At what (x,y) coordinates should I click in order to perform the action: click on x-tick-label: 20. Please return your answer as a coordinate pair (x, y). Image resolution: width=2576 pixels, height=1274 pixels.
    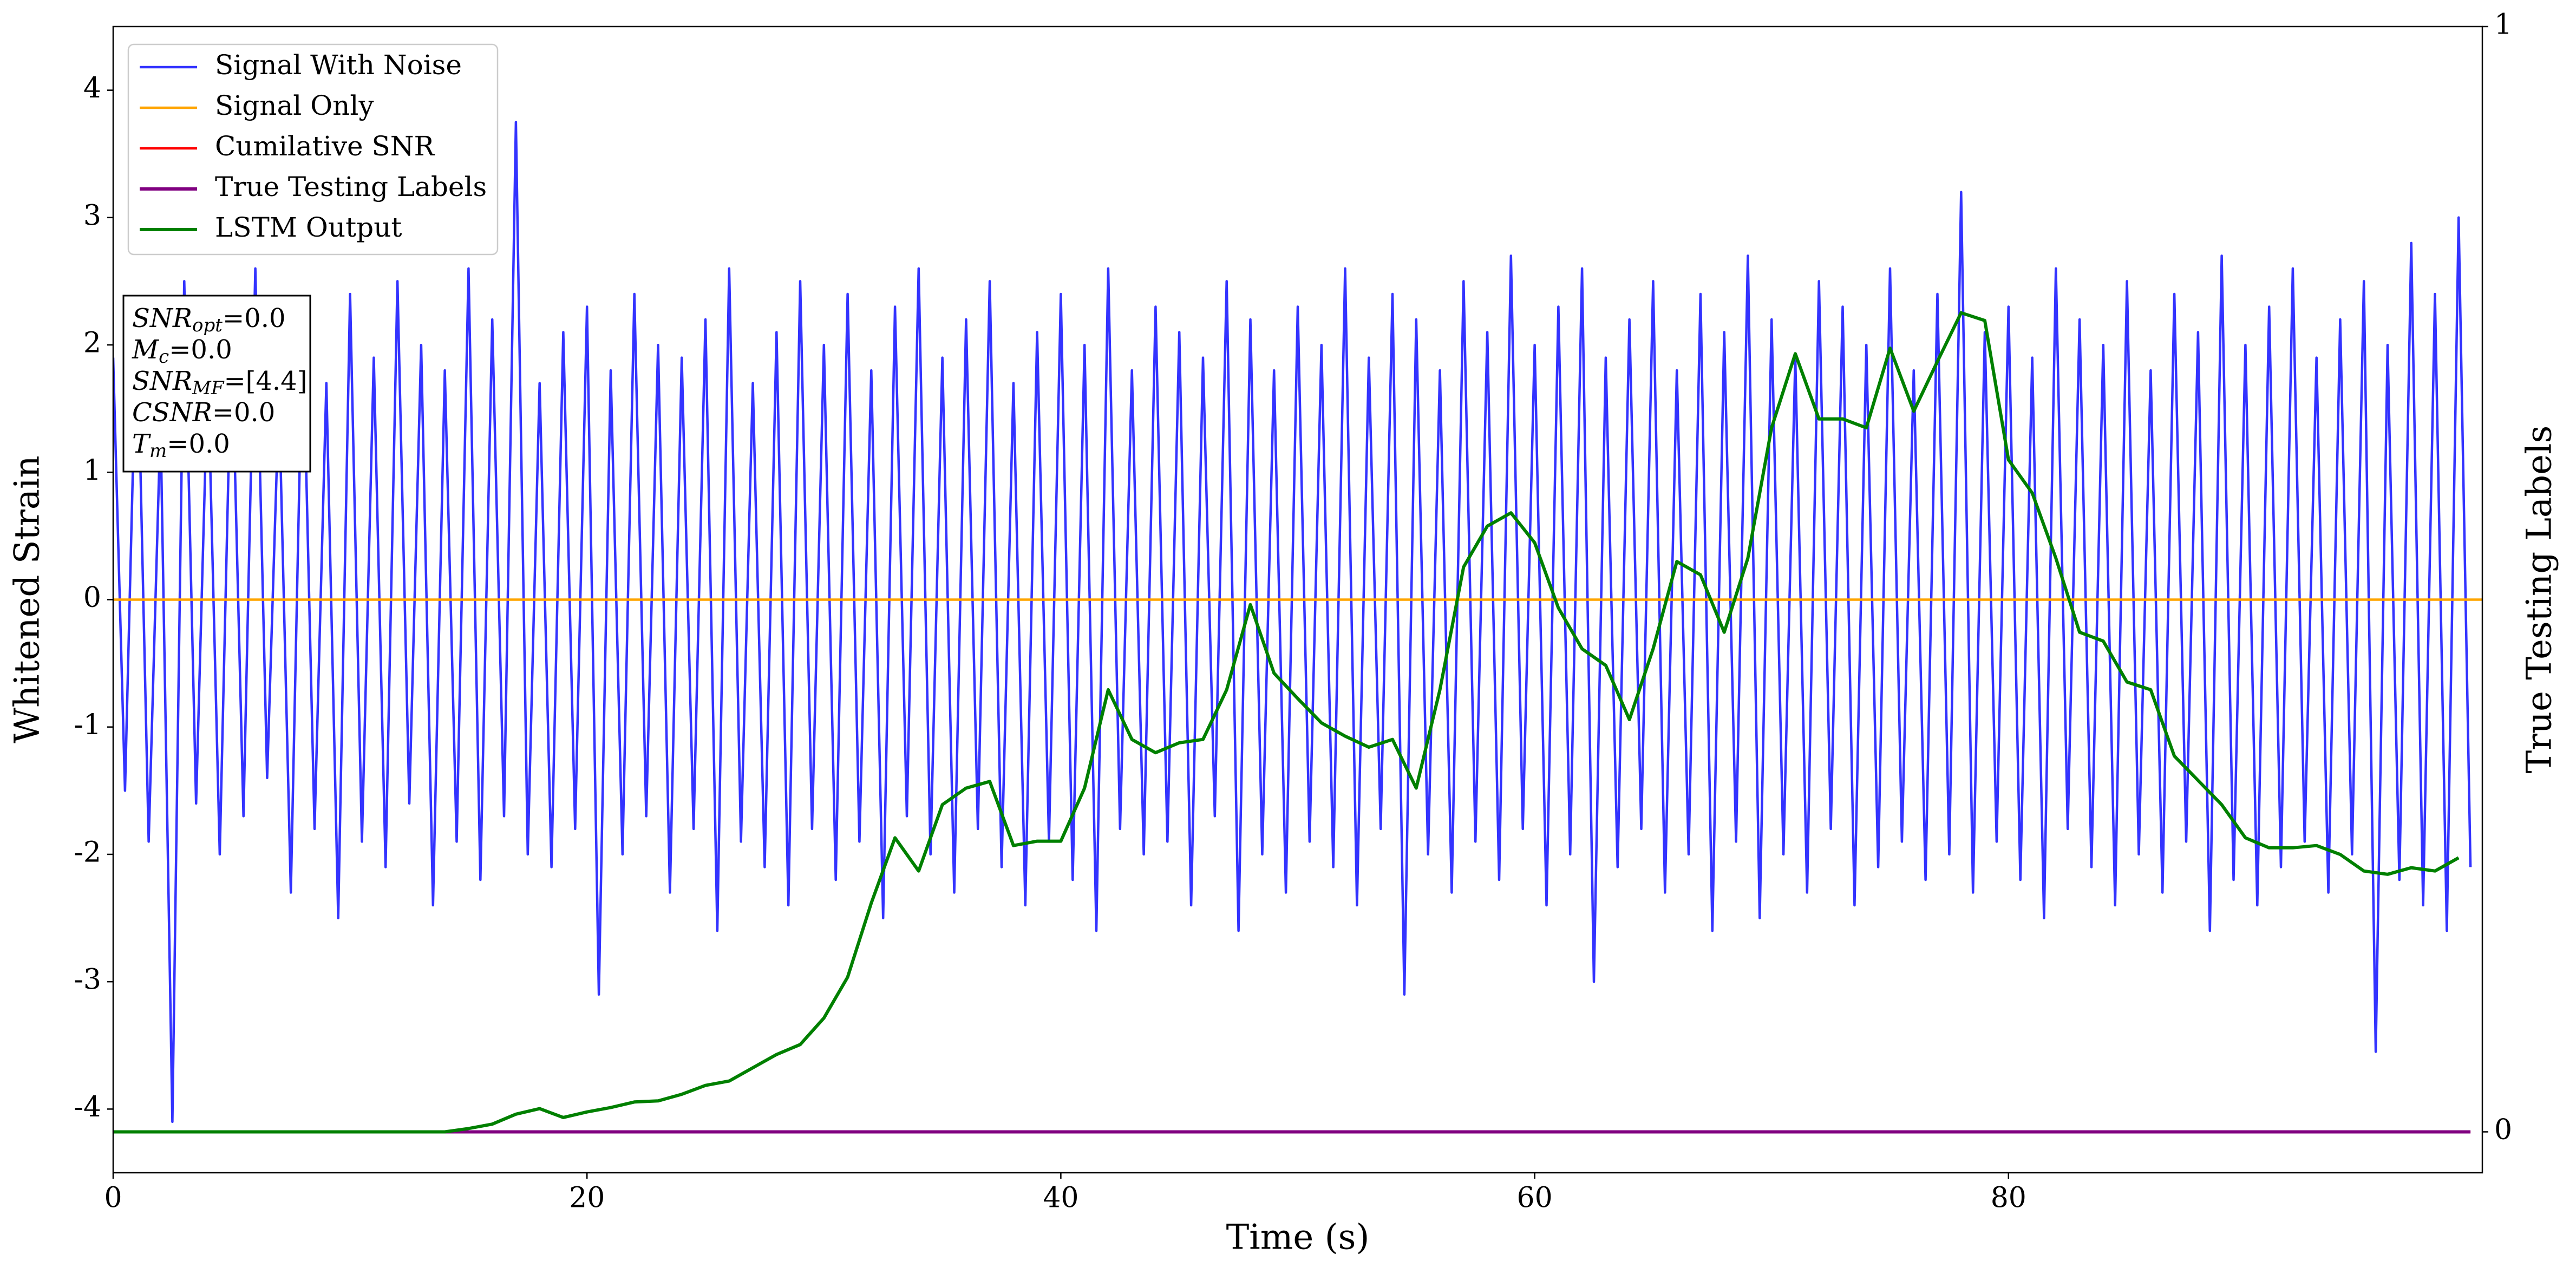
    Looking at the image, I should click on (587, 1198).